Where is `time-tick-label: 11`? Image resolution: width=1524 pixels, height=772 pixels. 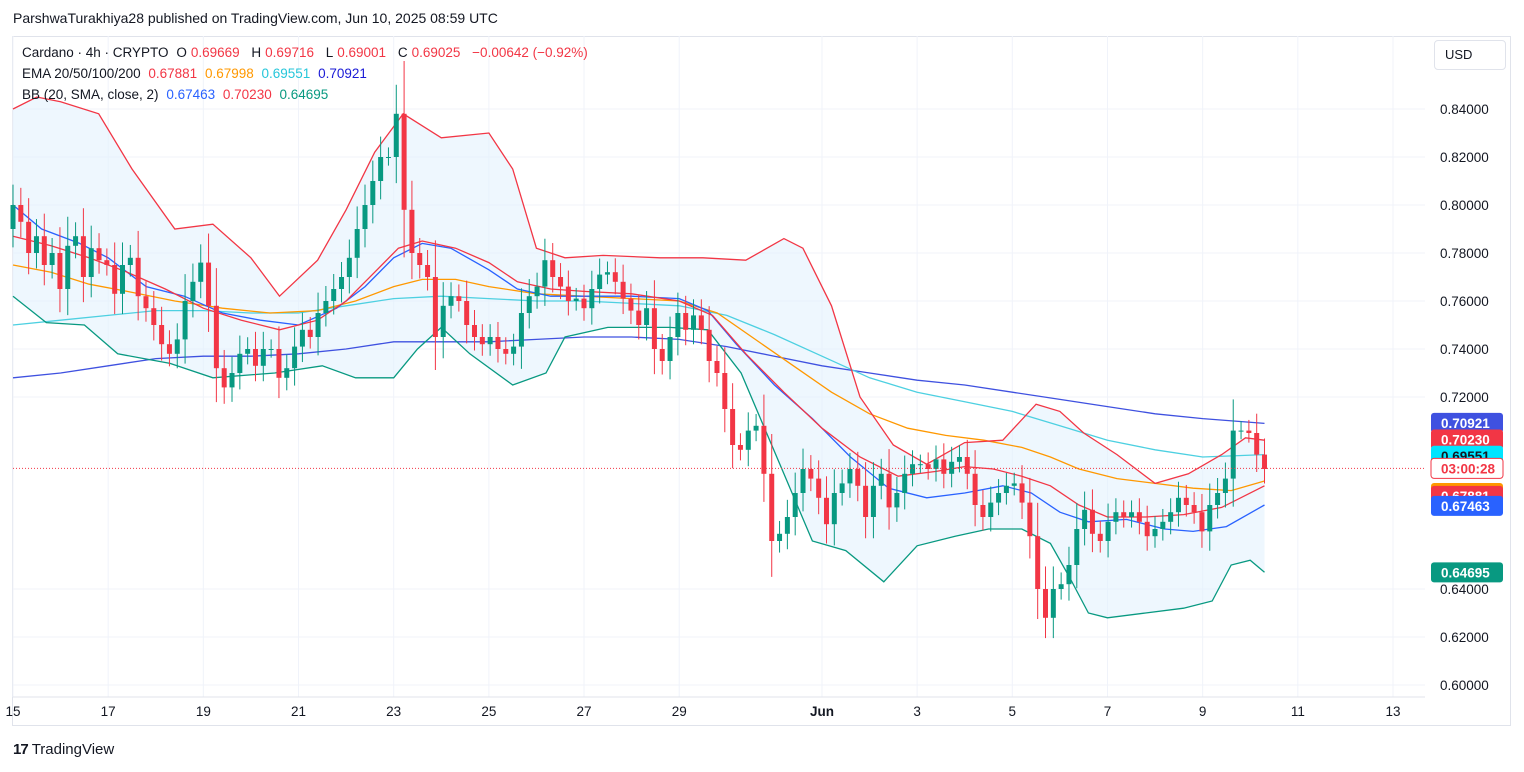
time-tick-label: 11 is located at coordinates (1298, 711).